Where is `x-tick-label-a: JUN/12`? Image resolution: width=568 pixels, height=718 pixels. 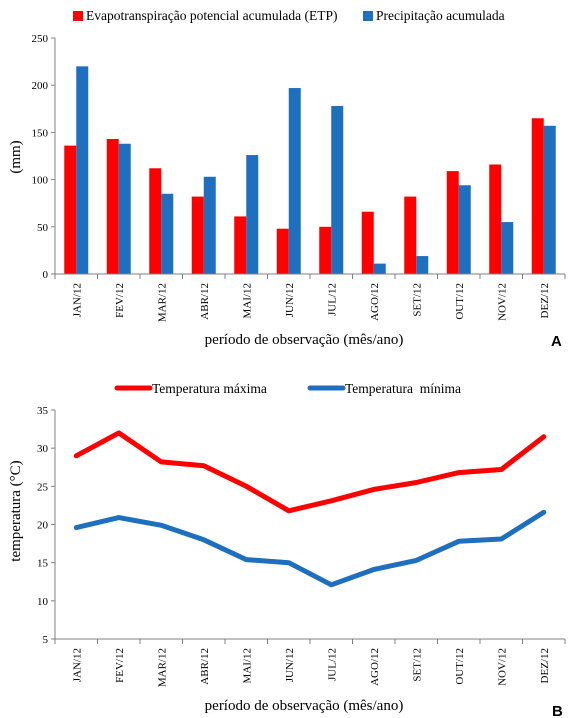
x-tick-label-a: JUN/12 is located at coordinates (290, 300).